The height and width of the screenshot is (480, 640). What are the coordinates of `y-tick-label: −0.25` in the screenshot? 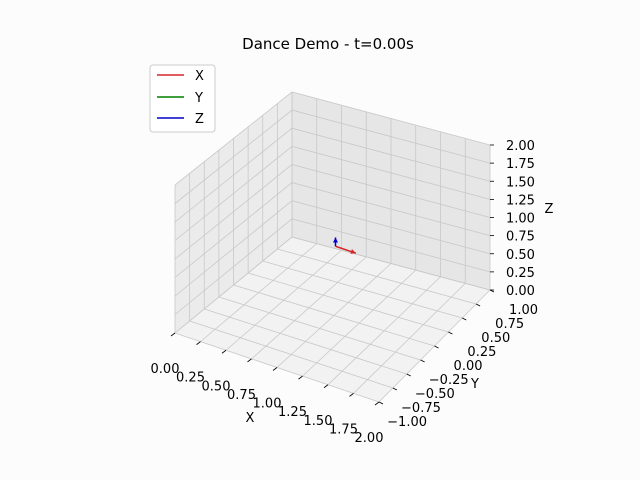 It's located at (449, 380).